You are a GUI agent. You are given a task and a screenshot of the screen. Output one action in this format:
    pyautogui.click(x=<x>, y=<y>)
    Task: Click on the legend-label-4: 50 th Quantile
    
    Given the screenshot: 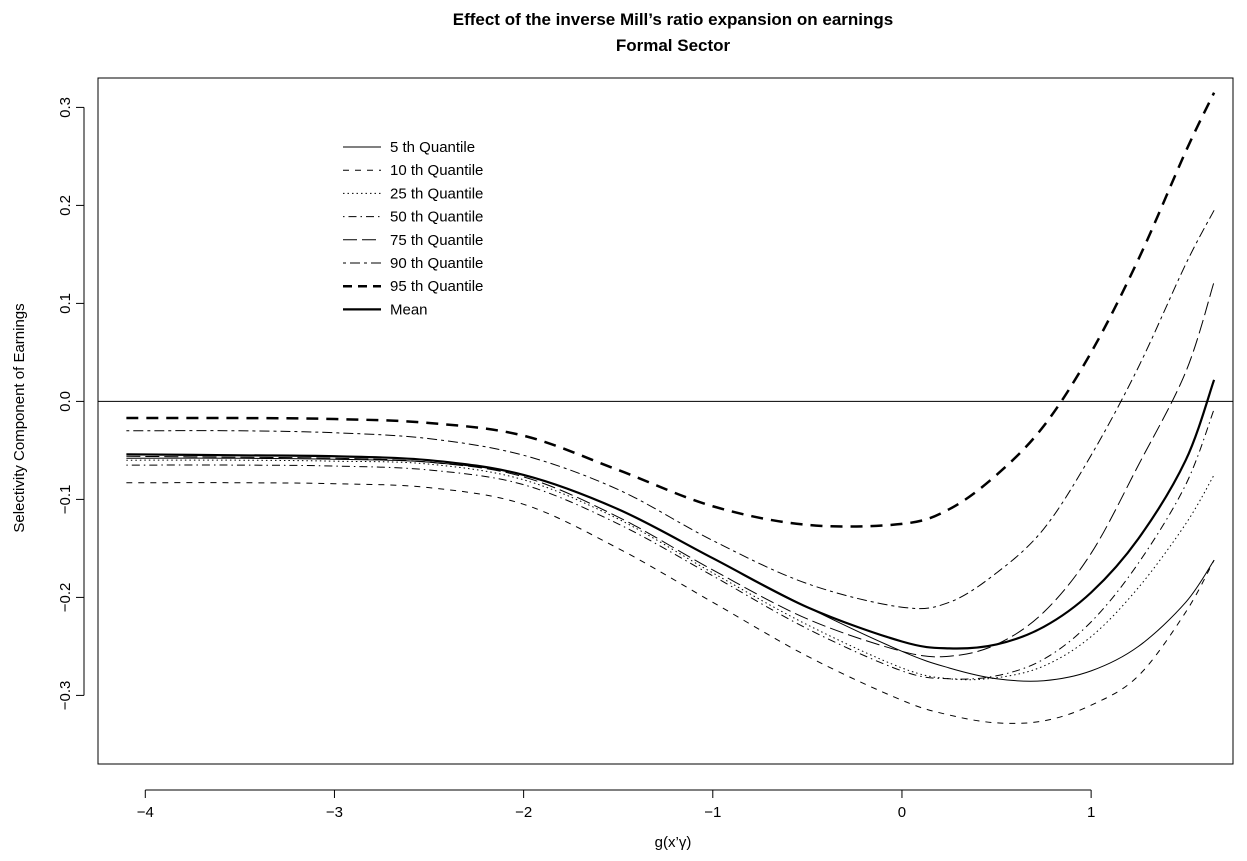 What is the action you would take?
    pyautogui.click(x=436, y=217)
    